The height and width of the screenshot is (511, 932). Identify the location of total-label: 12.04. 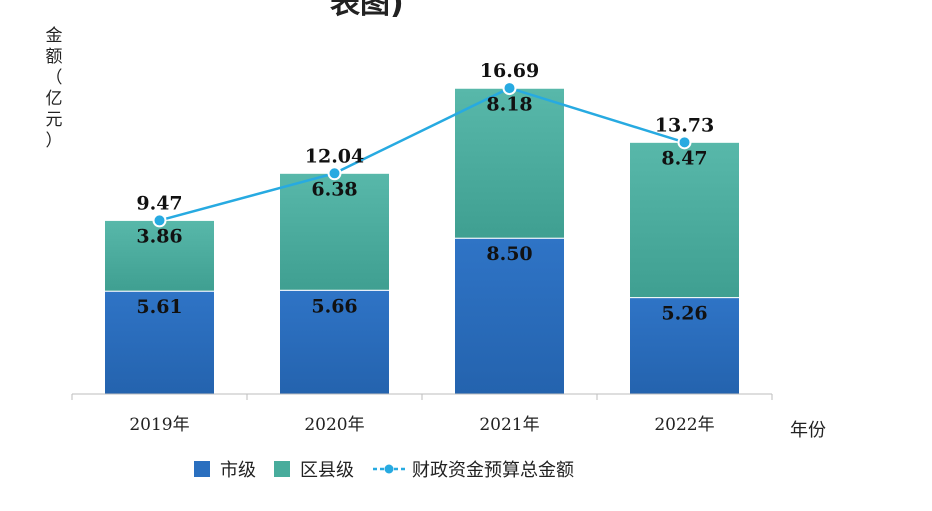
(335, 156).